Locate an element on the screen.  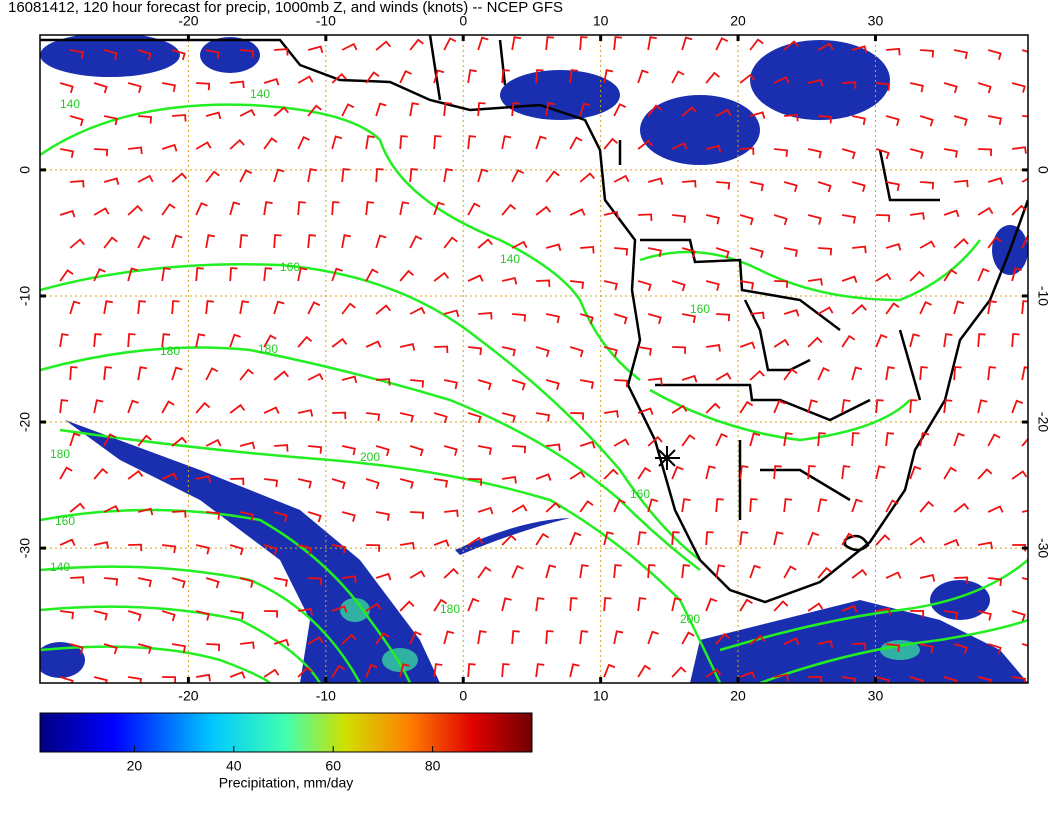
bottom-tick-label: -10 is located at coordinates (326, 696).